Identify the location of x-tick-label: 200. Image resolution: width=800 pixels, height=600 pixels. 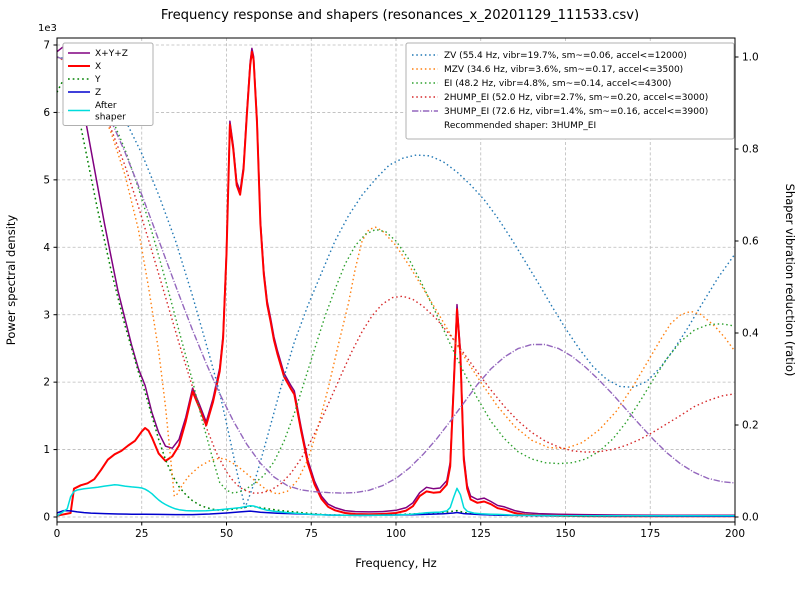
(735, 534).